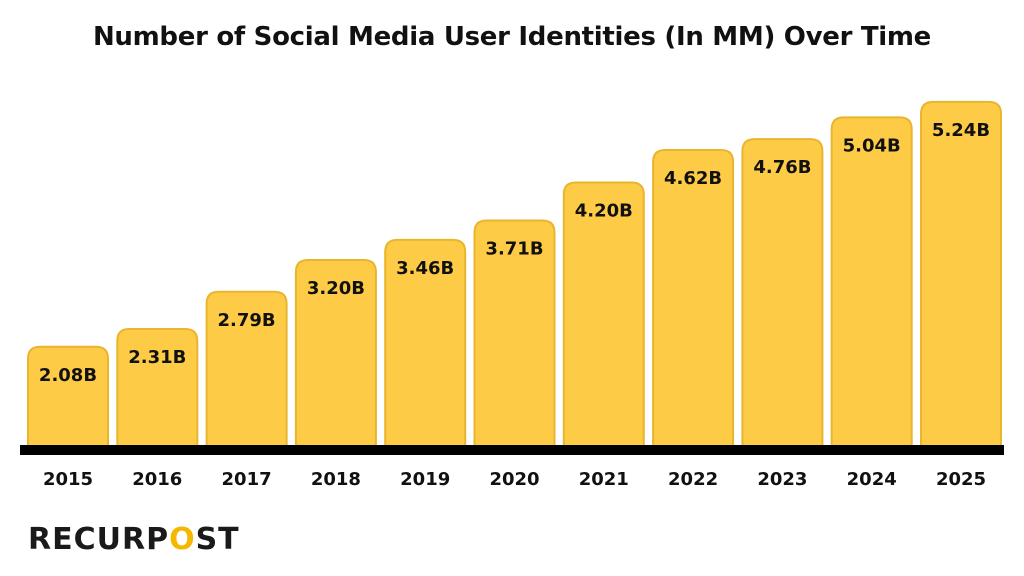  What do you see at coordinates (693, 479) in the screenshot?
I see `x-tick-label: 2022` at bounding box center [693, 479].